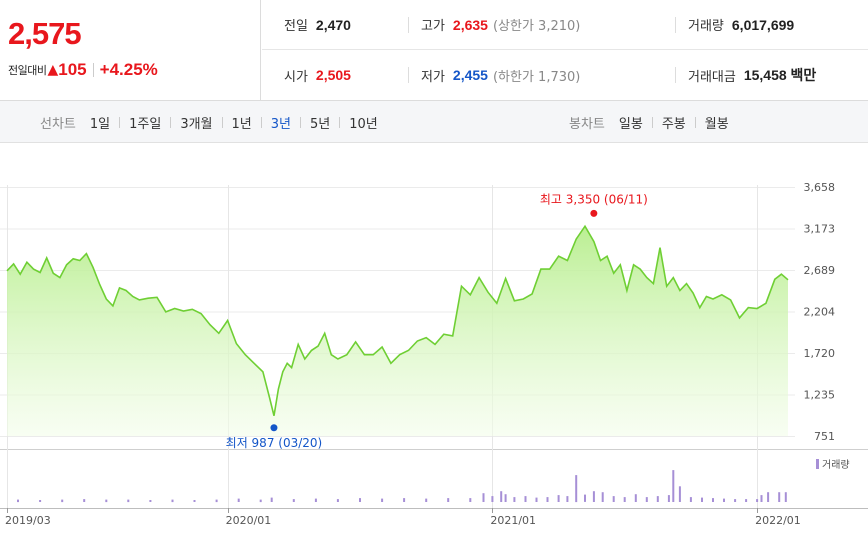  I want to click on current-price: 2,575, so click(45, 33).